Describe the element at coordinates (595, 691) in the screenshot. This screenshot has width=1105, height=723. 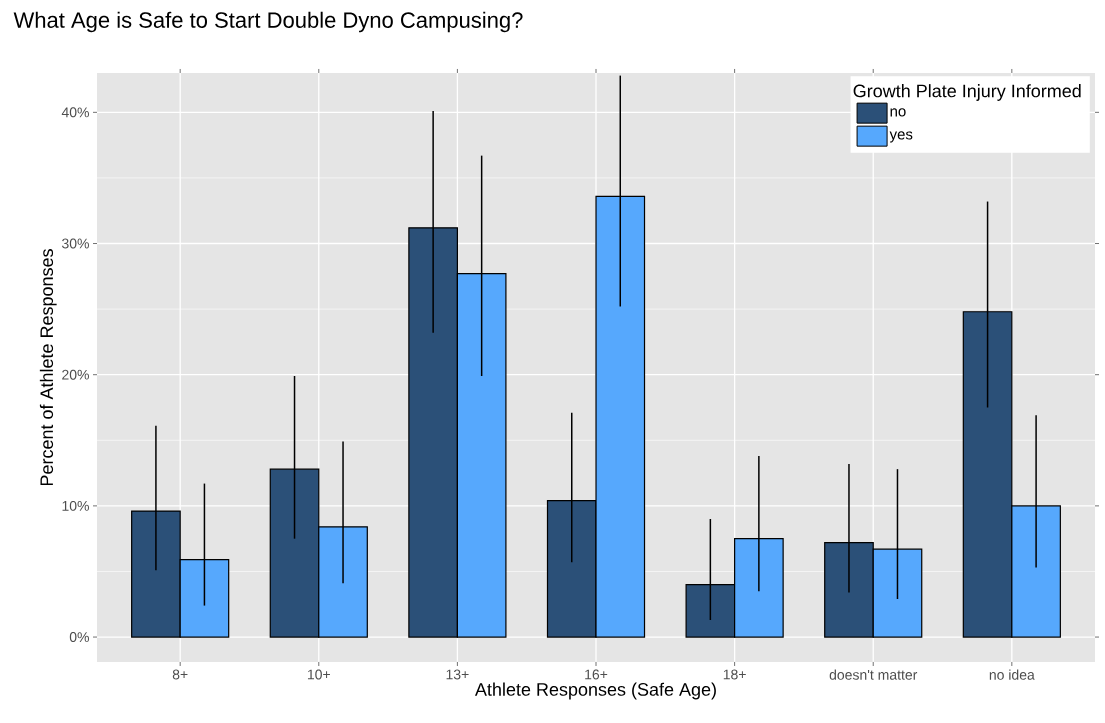
I see `x-axis-title: Athlete Responses (Safe Age)` at that location.